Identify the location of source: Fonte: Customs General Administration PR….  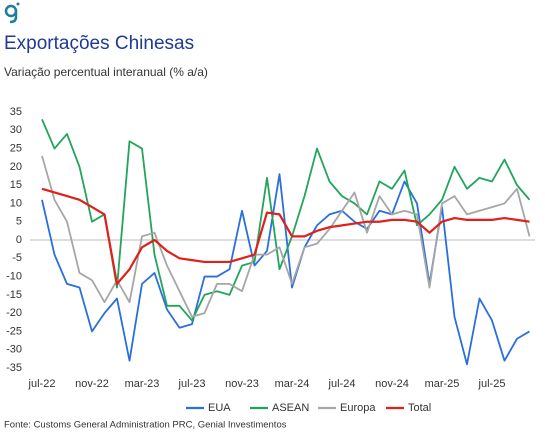
(145, 425).